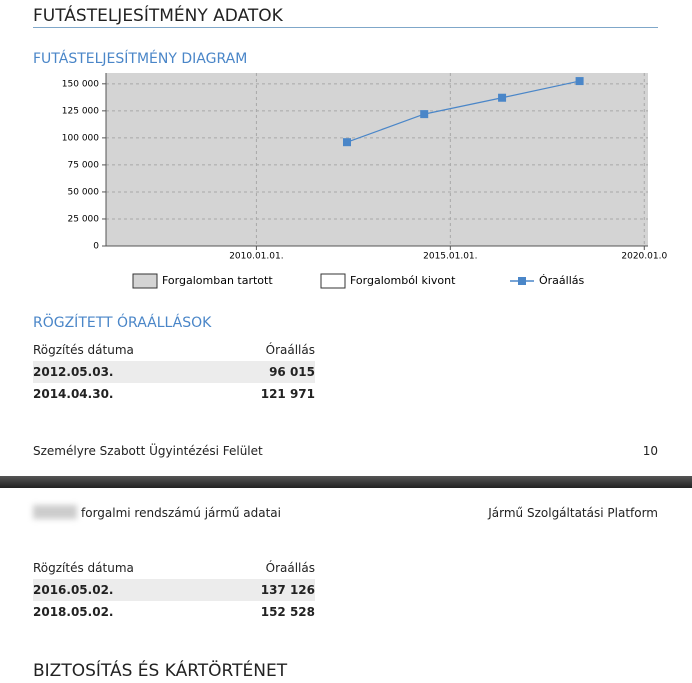 Image resolution: width=692 pixels, height=683 pixels. What do you see at coordinates (80, 84) in the screenshot?
I see `y-tick-label: 150 000` at bounding box center [80, 84].